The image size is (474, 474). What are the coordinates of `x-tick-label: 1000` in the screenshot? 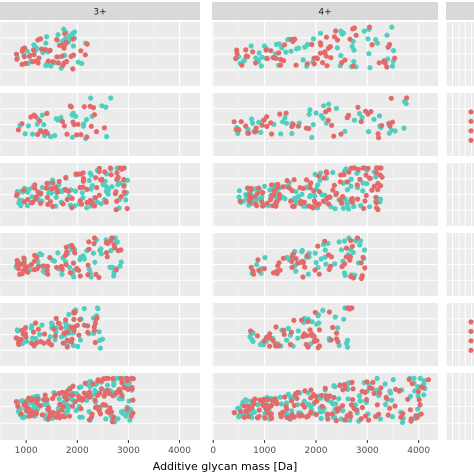 It's located at (264, 451).